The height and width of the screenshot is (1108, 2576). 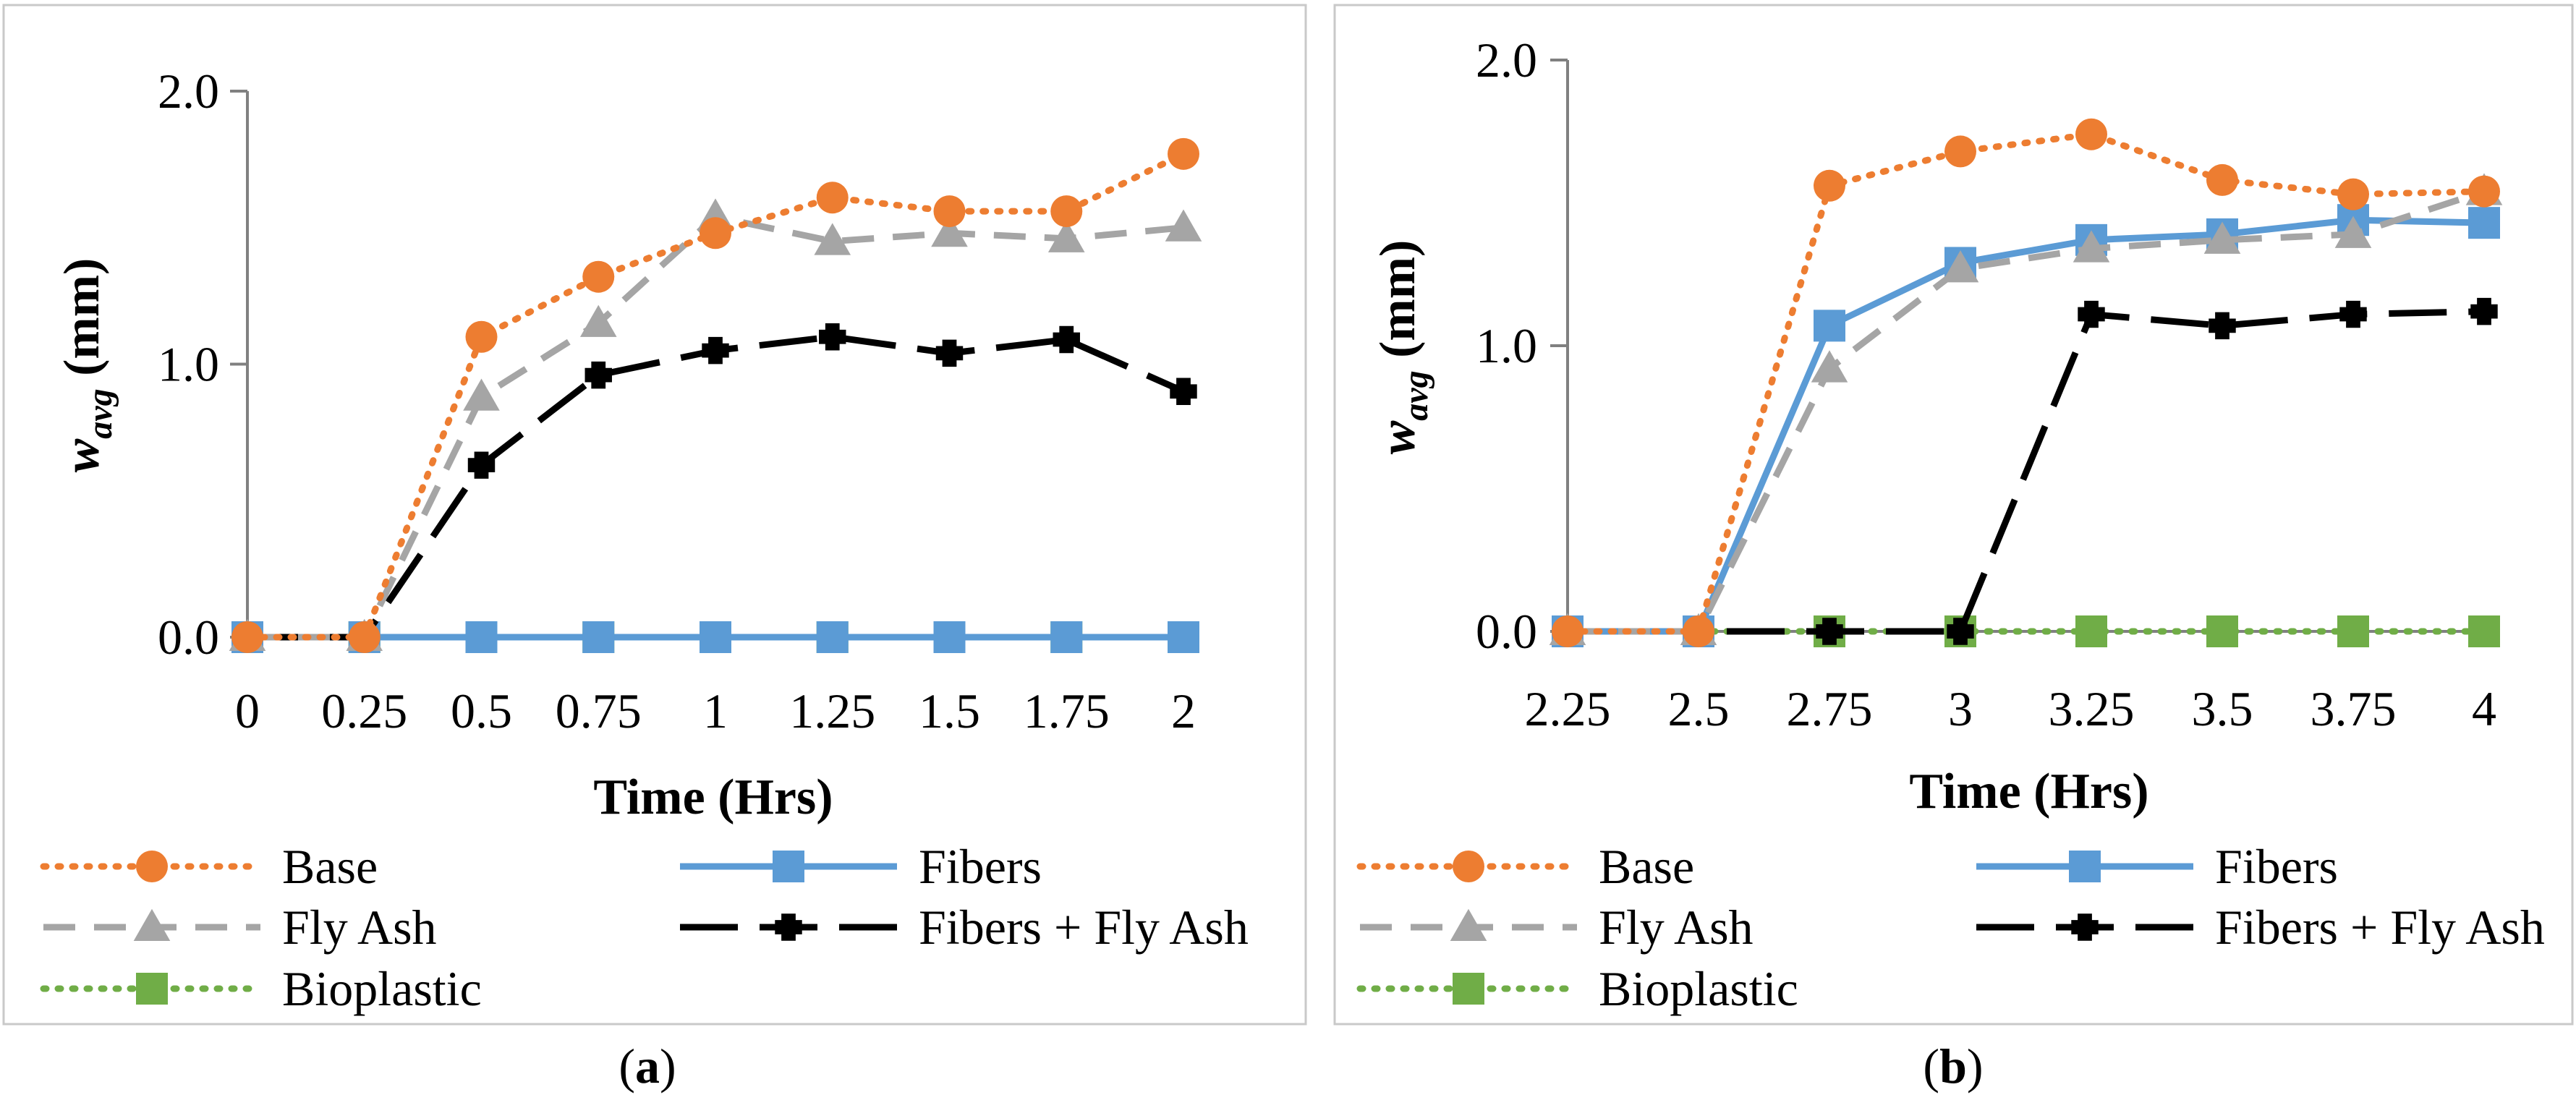 What do you see at coordinates (1506, 60) in the screenshot?
I see `panel-b-y-tick-label: 2.0` at bounding box center [1506, 60].